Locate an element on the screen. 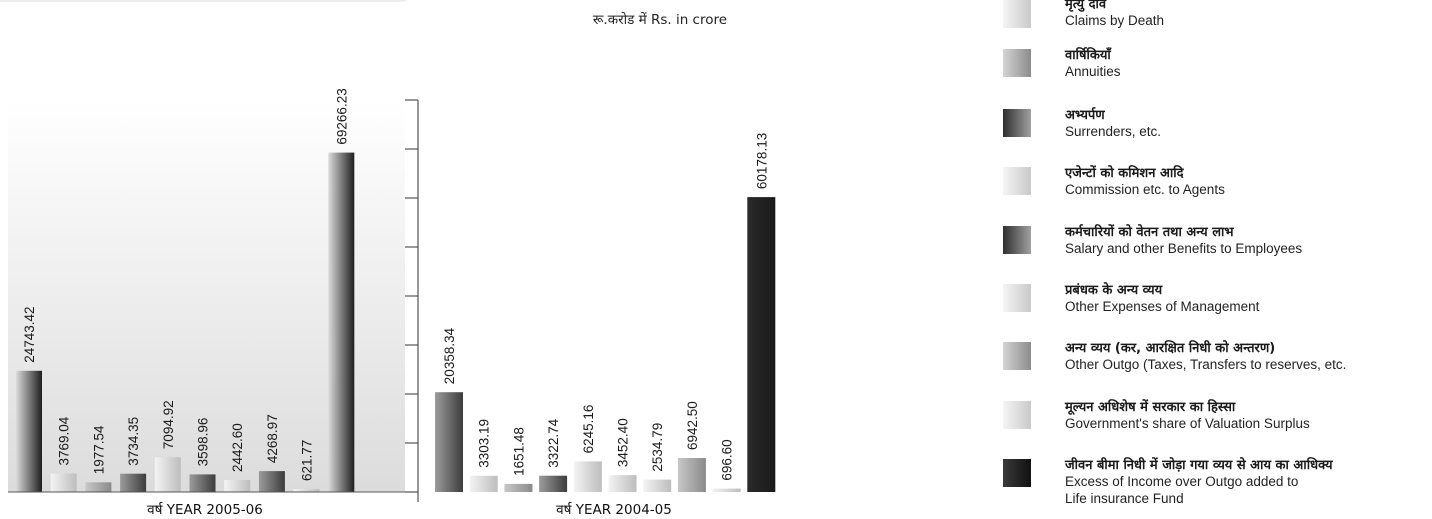  data-label-2004-7: 6942.50 is located at coordinates (692, 425).